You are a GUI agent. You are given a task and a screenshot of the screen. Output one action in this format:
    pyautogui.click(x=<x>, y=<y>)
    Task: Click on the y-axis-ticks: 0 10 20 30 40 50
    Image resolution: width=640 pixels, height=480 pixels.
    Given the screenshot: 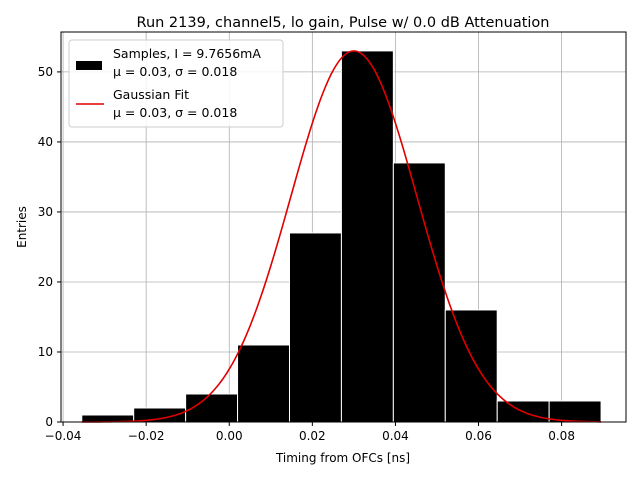 What is the action you would take?
    pyautogui.click(x=49, y=247)
    